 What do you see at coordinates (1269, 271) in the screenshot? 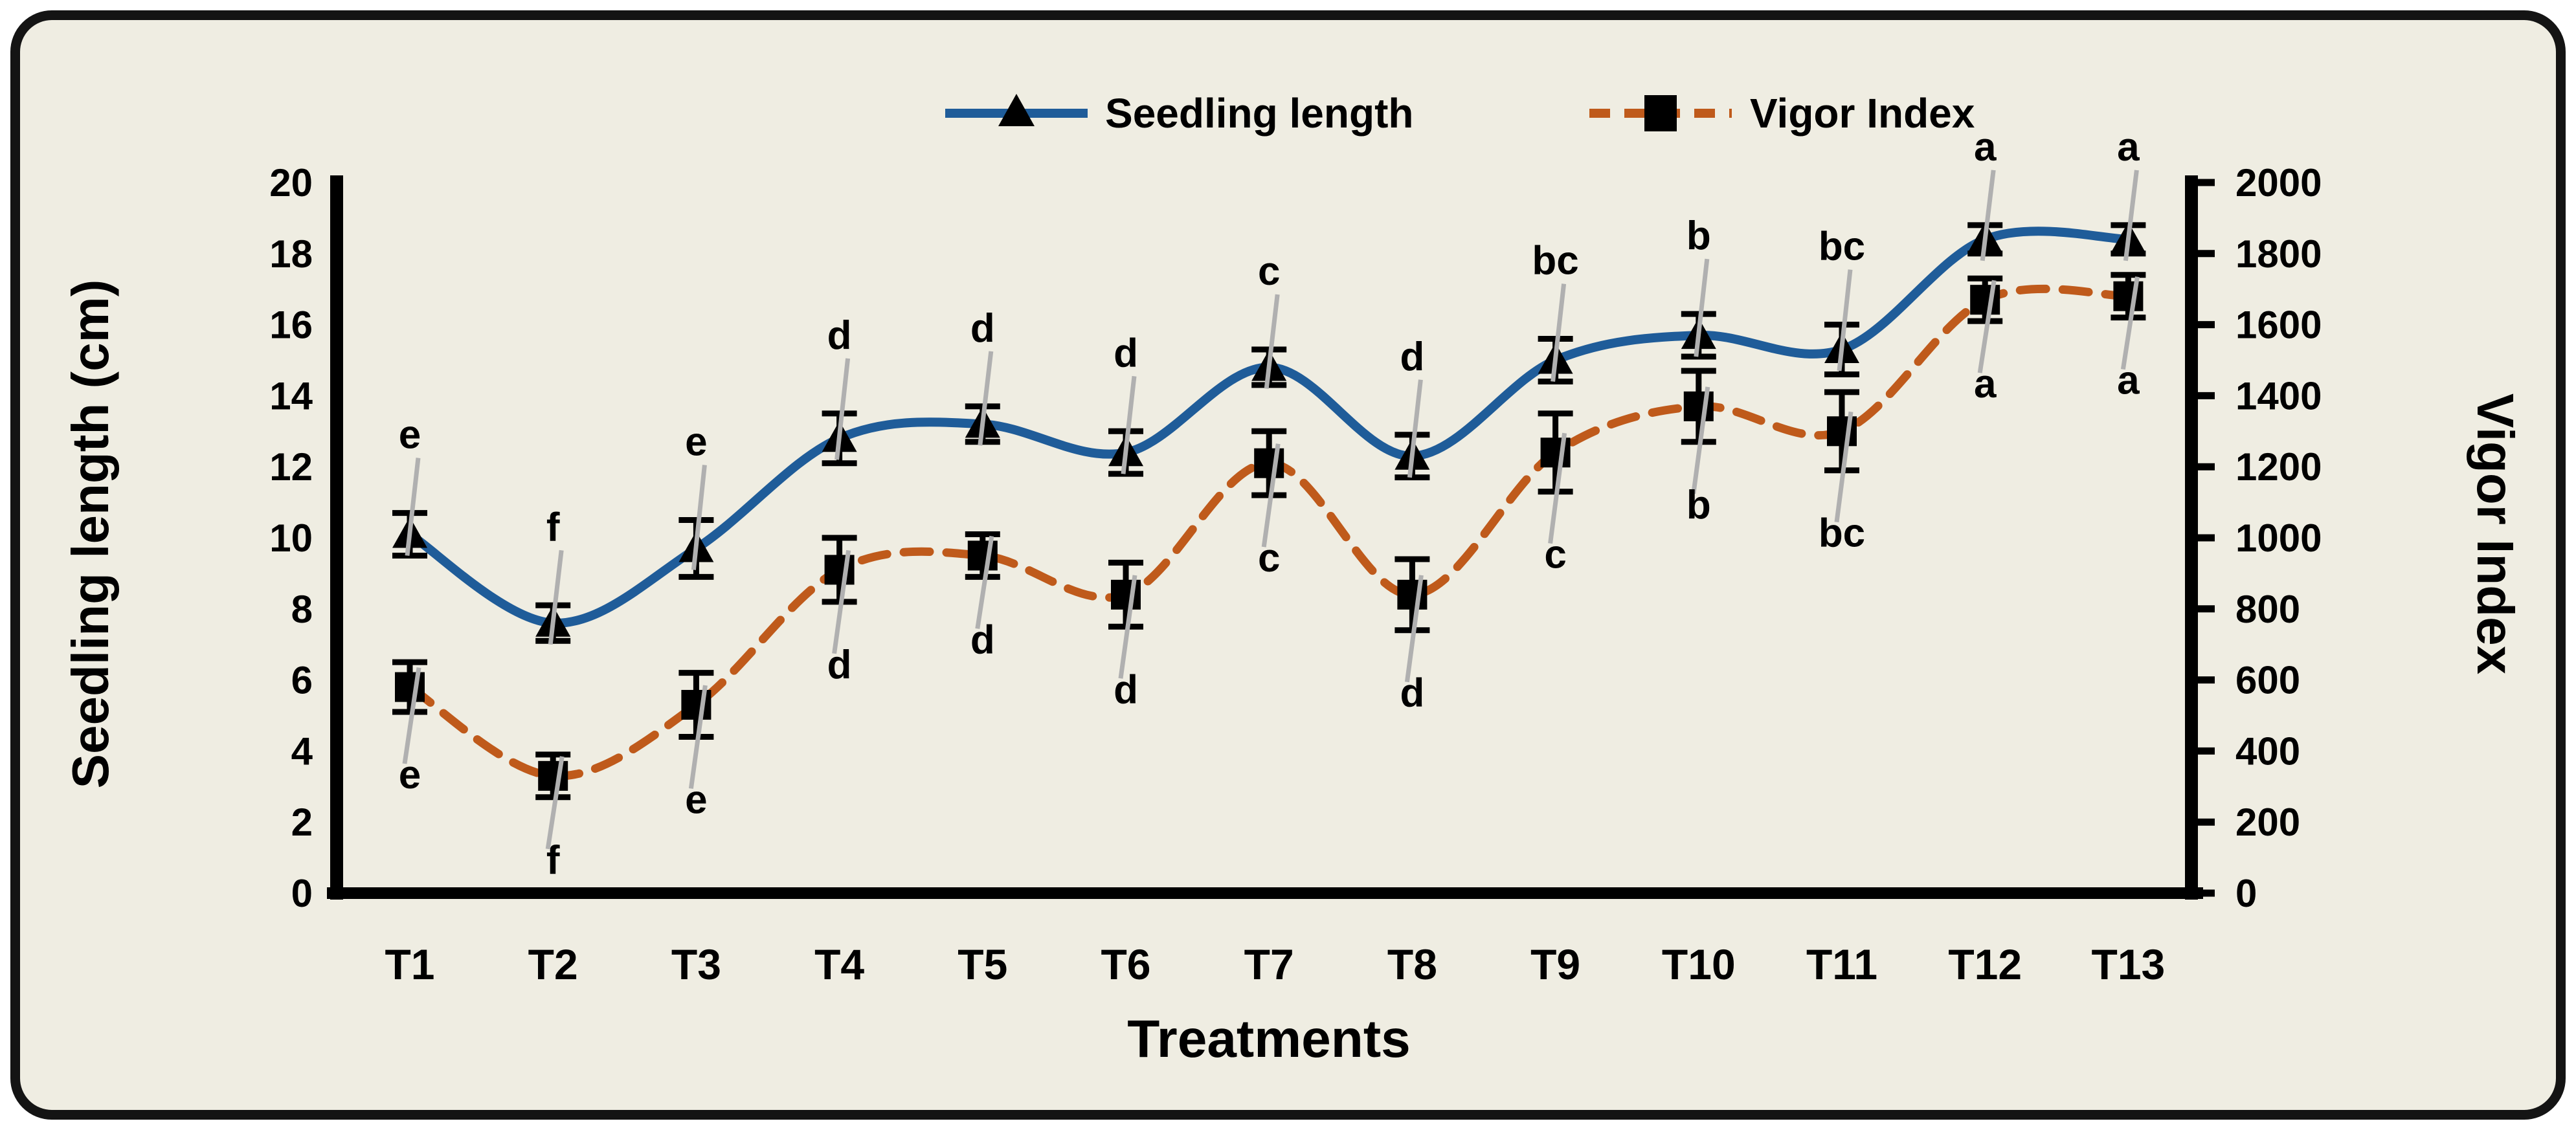
I see `significance-letter-seedling: c` at bounding box center [1269, 271].